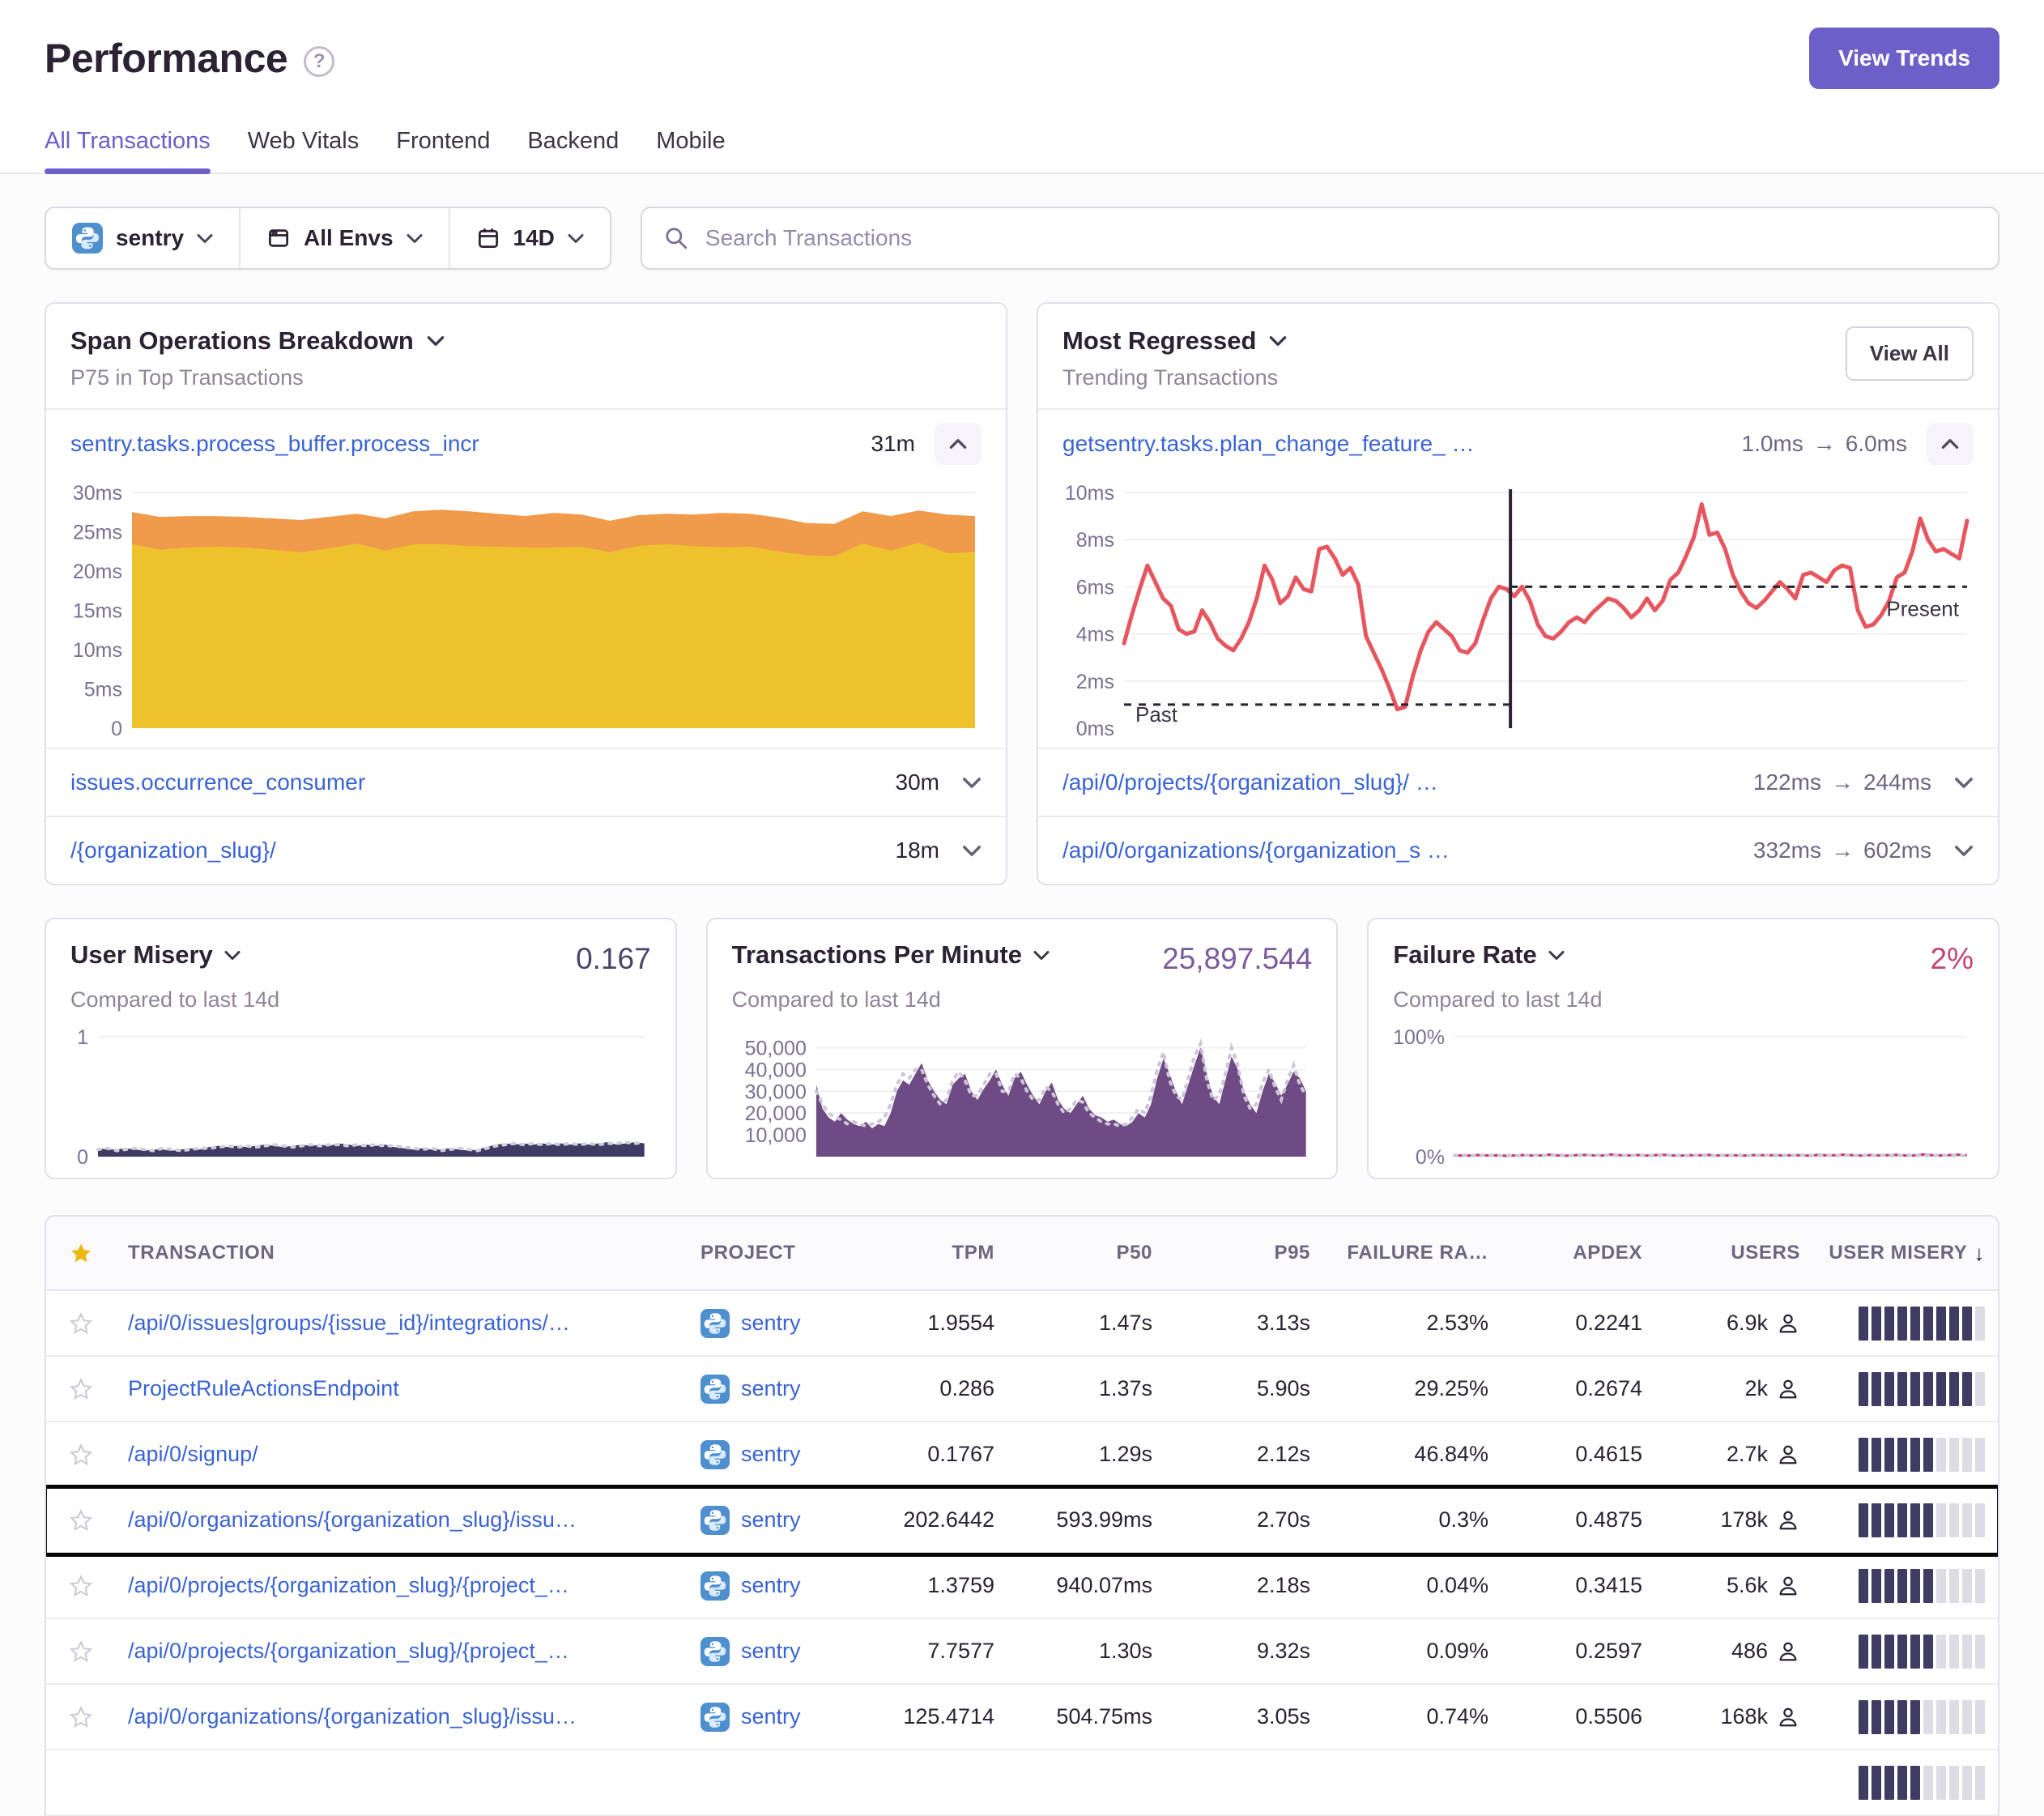  I want to click on regression-to-value: 244ms, so click(1897, 782).